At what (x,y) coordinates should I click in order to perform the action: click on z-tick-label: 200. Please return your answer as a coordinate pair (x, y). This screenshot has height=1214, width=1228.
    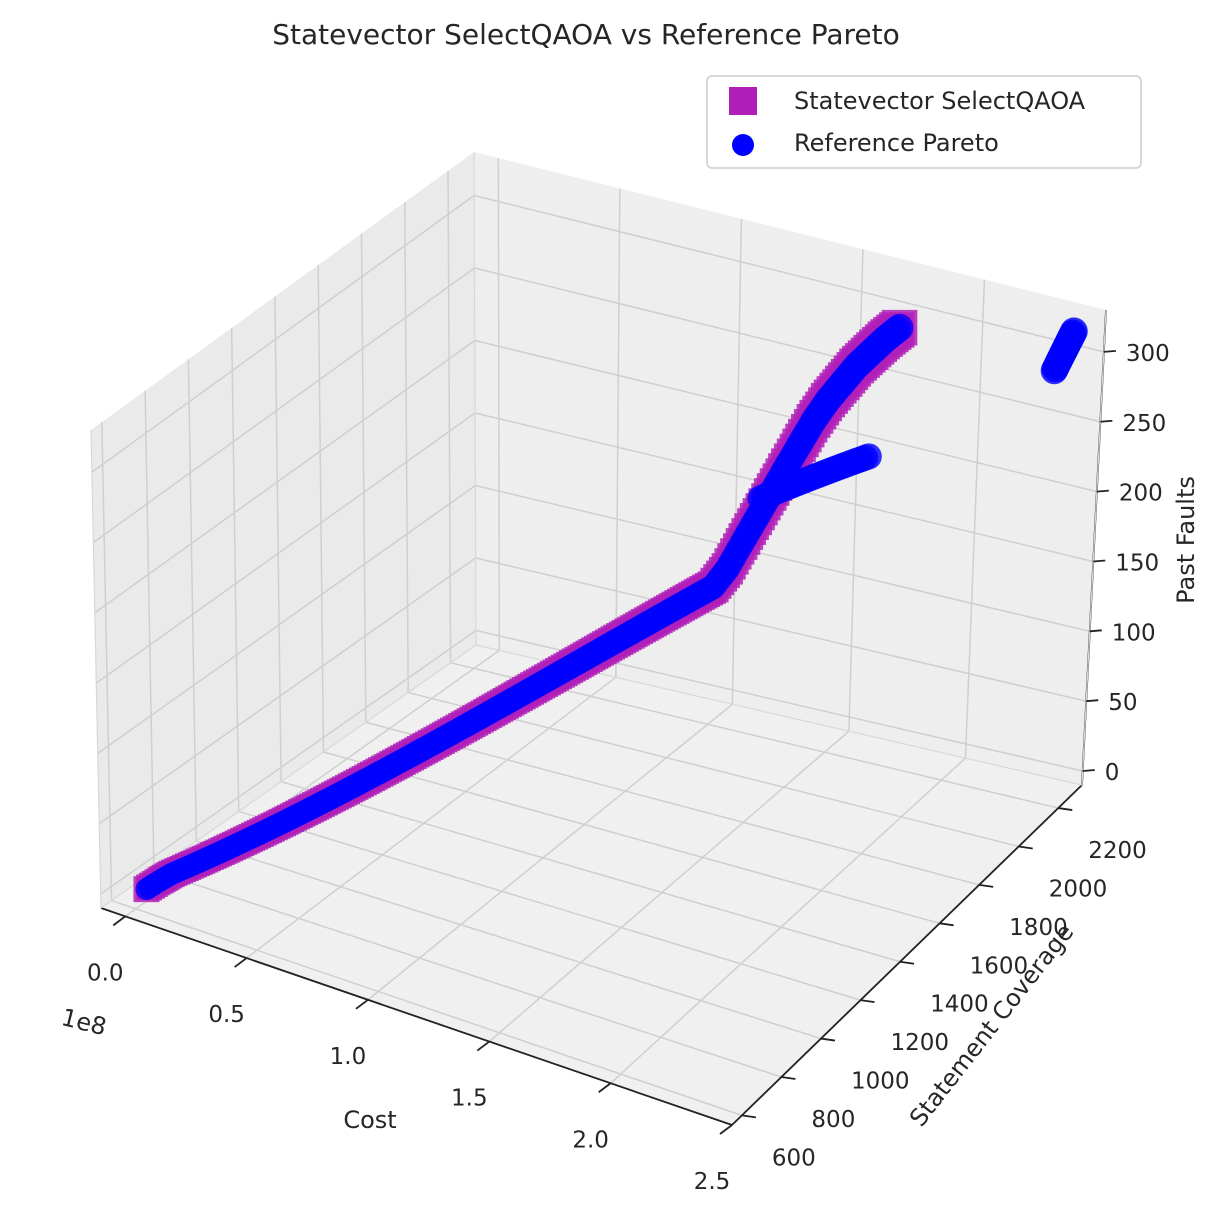
    Looking at the image, I should click on (1141, 494).